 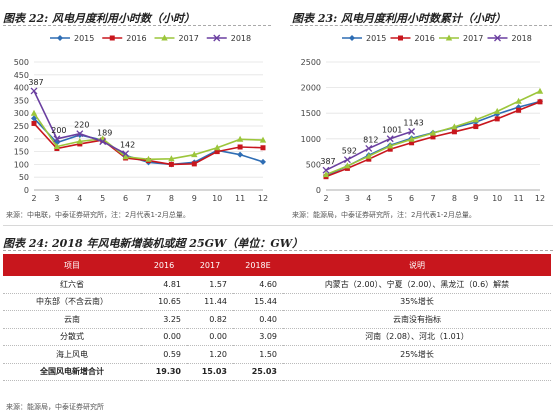 I want to click on cell-notes: 25%增长, so click(x=417, y=354).